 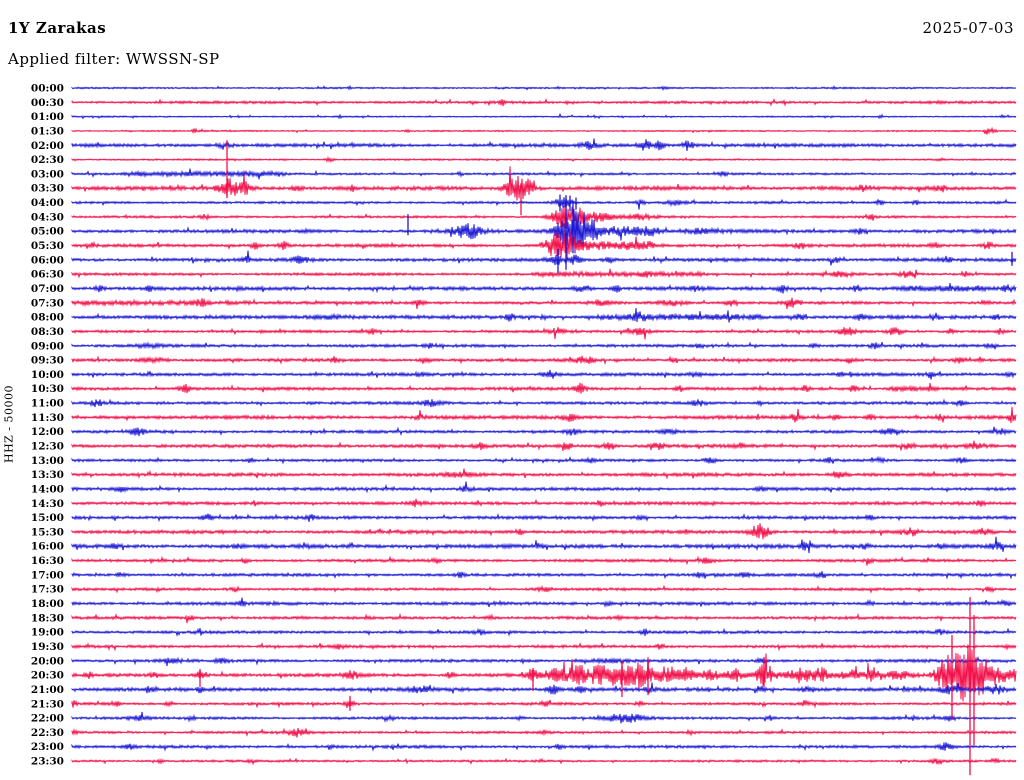 I want to click on time-label-1100: 11:00, so click(x=47, y=404).